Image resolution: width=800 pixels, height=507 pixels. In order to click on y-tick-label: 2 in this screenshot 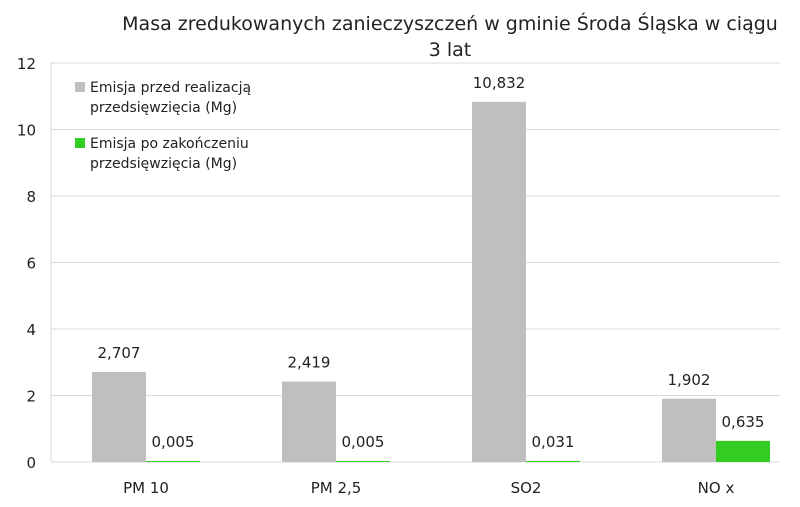, I will do `click(31, 397)`.